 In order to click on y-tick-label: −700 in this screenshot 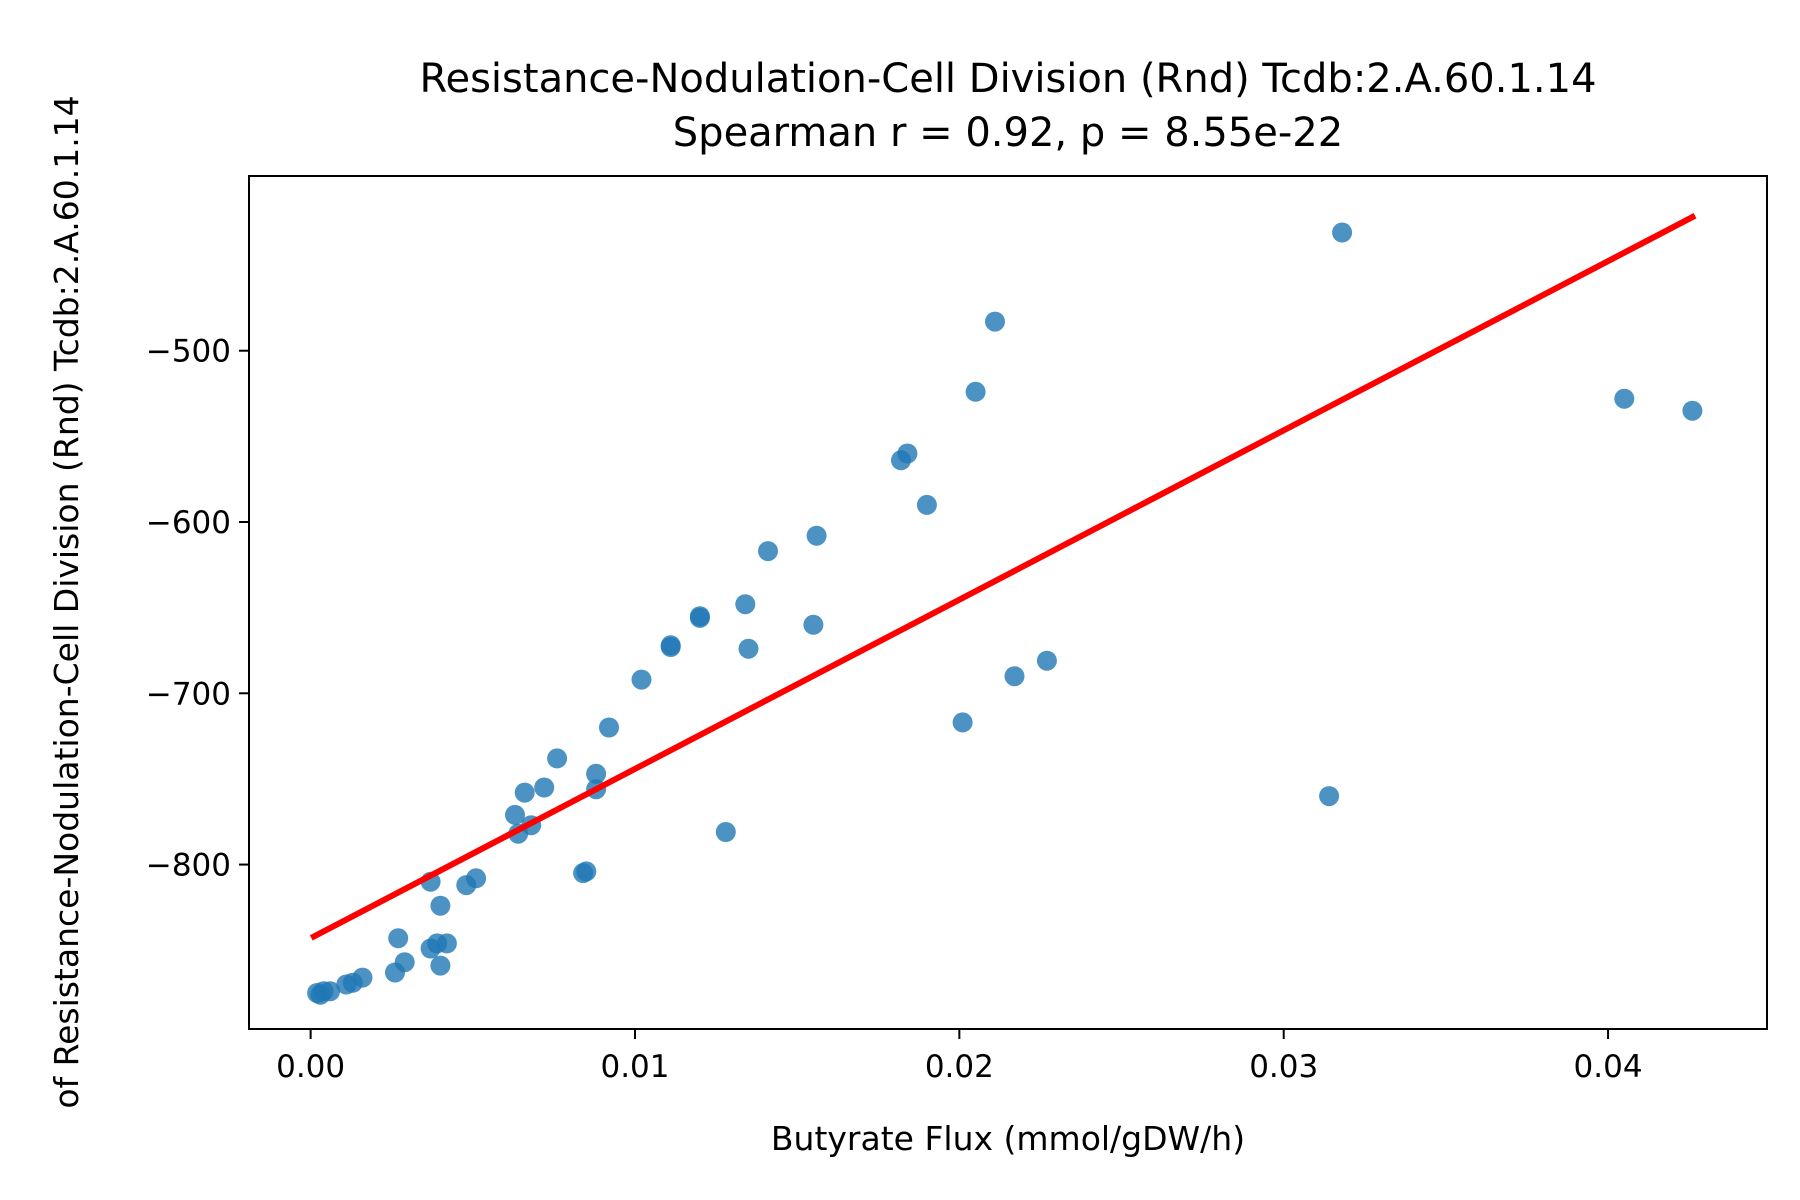, I will do `click(188, 694)`.